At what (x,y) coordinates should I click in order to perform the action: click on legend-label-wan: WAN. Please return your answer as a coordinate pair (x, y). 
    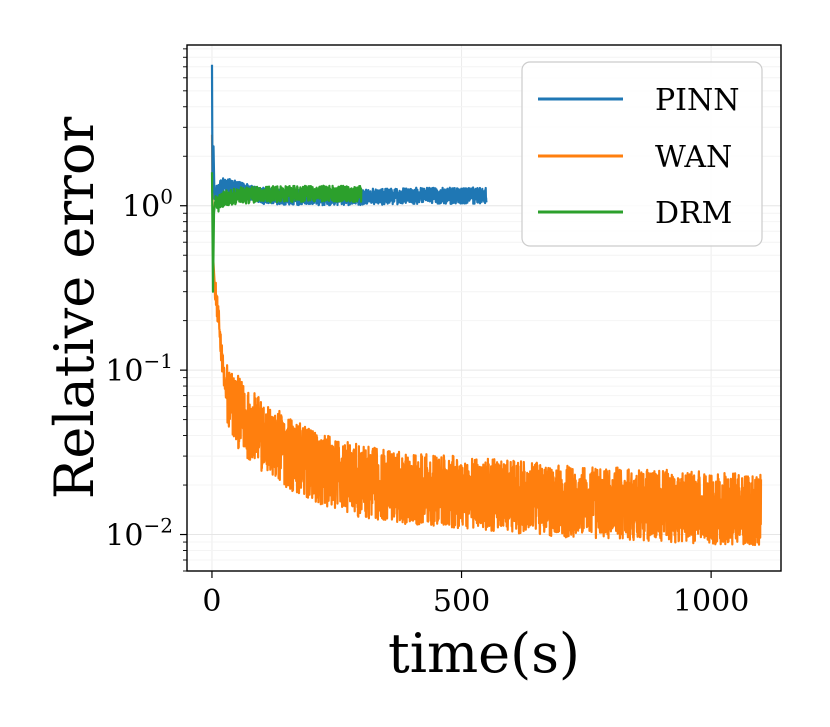
    Looking at the image, I should click on (693, 157).